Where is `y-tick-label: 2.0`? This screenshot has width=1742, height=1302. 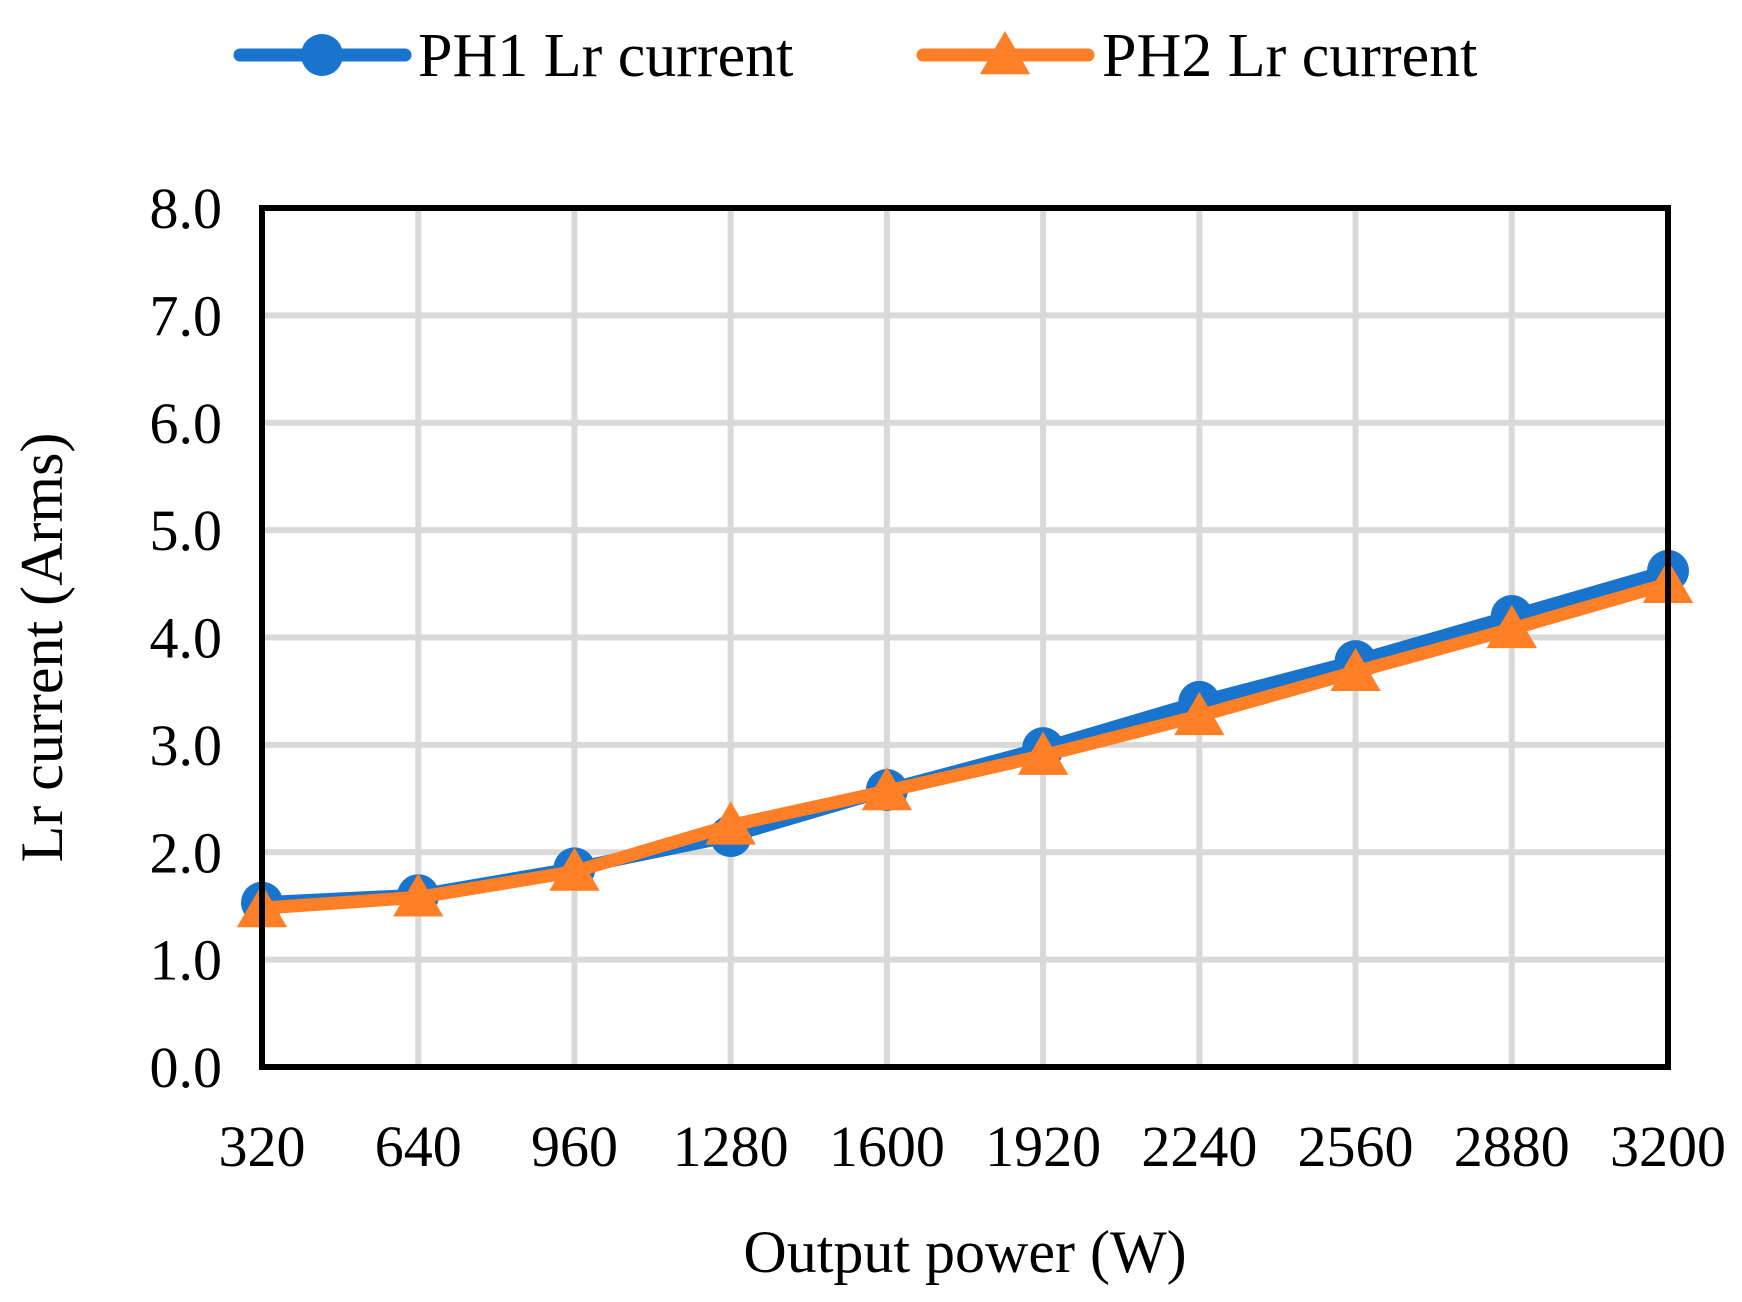
y-tick-label: 2.0 is located at coordinates (186, 852).